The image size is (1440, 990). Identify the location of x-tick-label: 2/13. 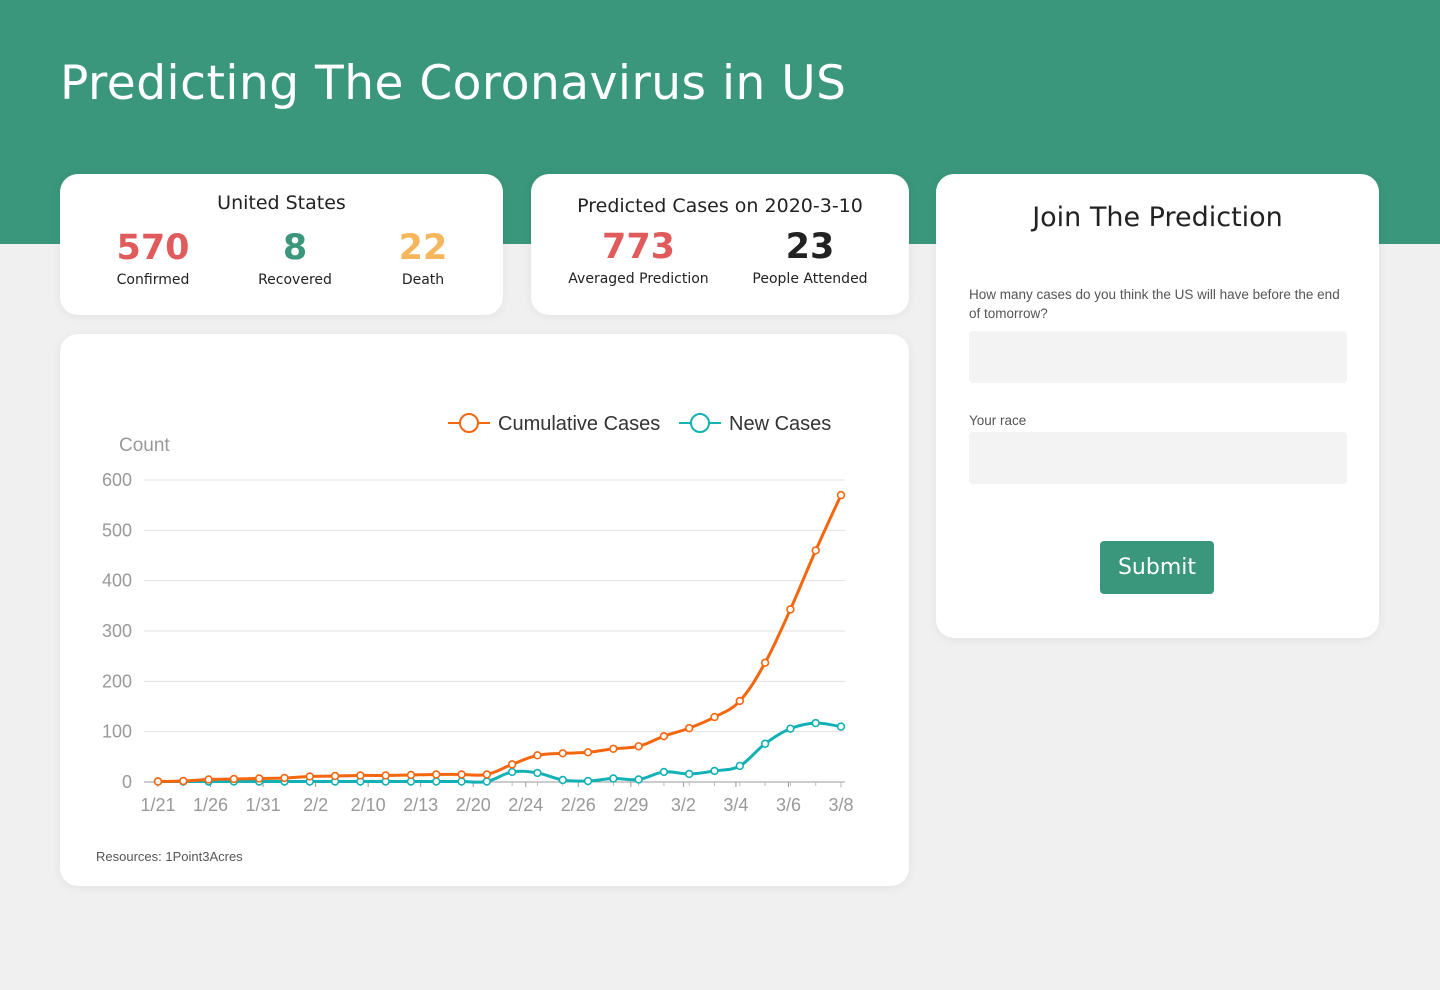
(420, 805).